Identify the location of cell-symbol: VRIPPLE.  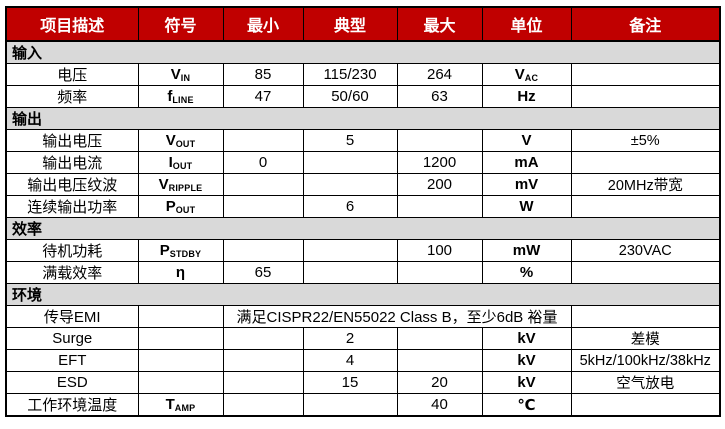
(180, 184).